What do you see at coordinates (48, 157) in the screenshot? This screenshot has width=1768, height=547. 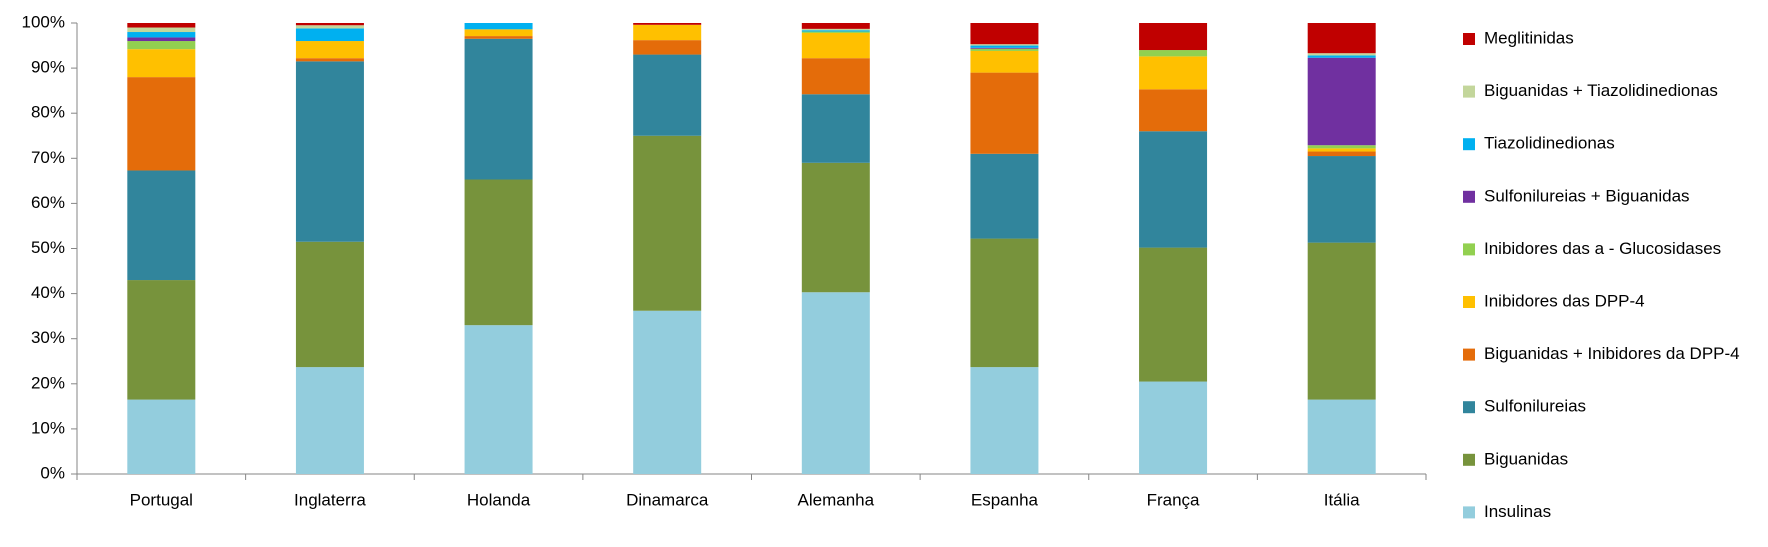 I see `y-tick-label: 70%` at bounding box center [48, 157].